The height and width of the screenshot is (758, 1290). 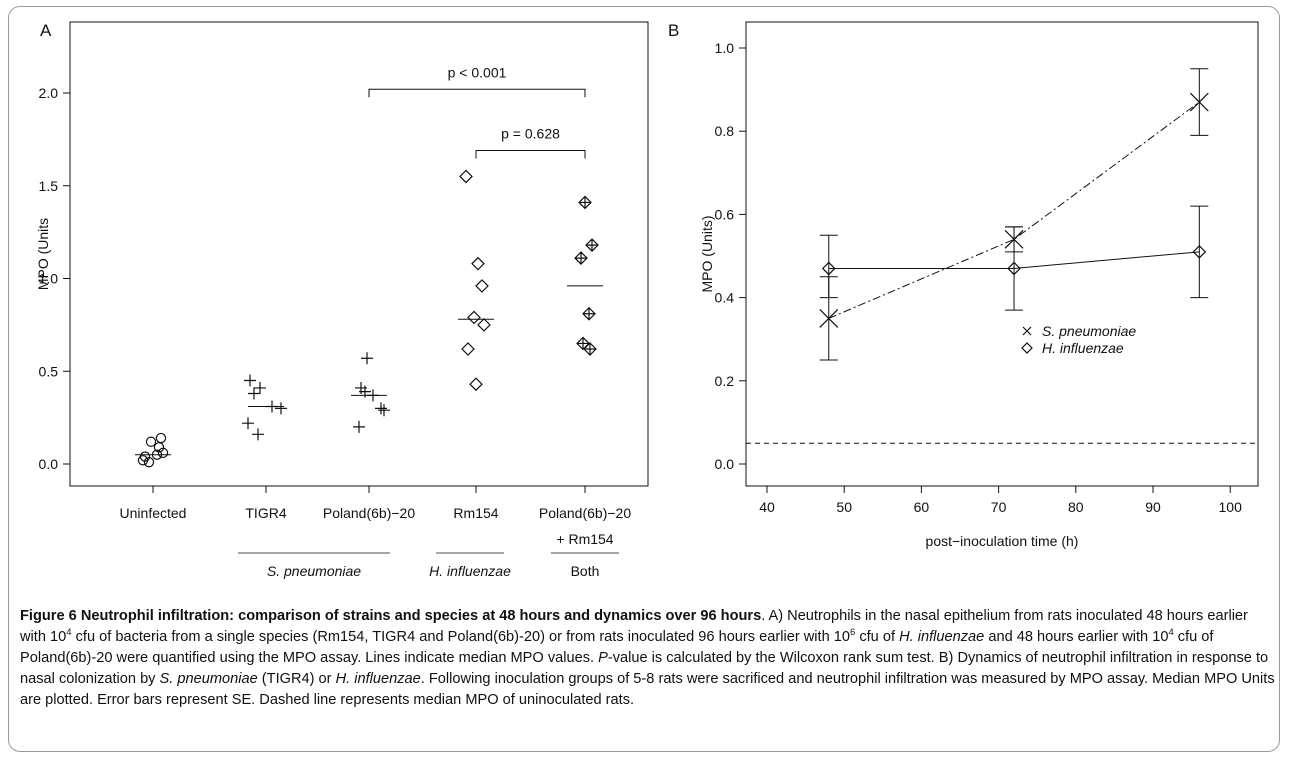 I want to click on x-tick-label: 40, so click(x=767, y=507).